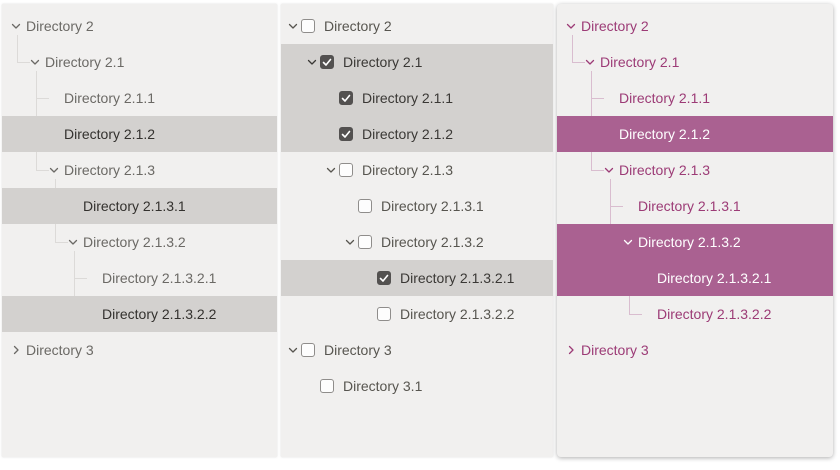 The height and width of the screenshot is (470, 840). Describe the element at coordinates (383, 386) in the screenshot. I see `tree-item-label: Directory 3.1` at that location.